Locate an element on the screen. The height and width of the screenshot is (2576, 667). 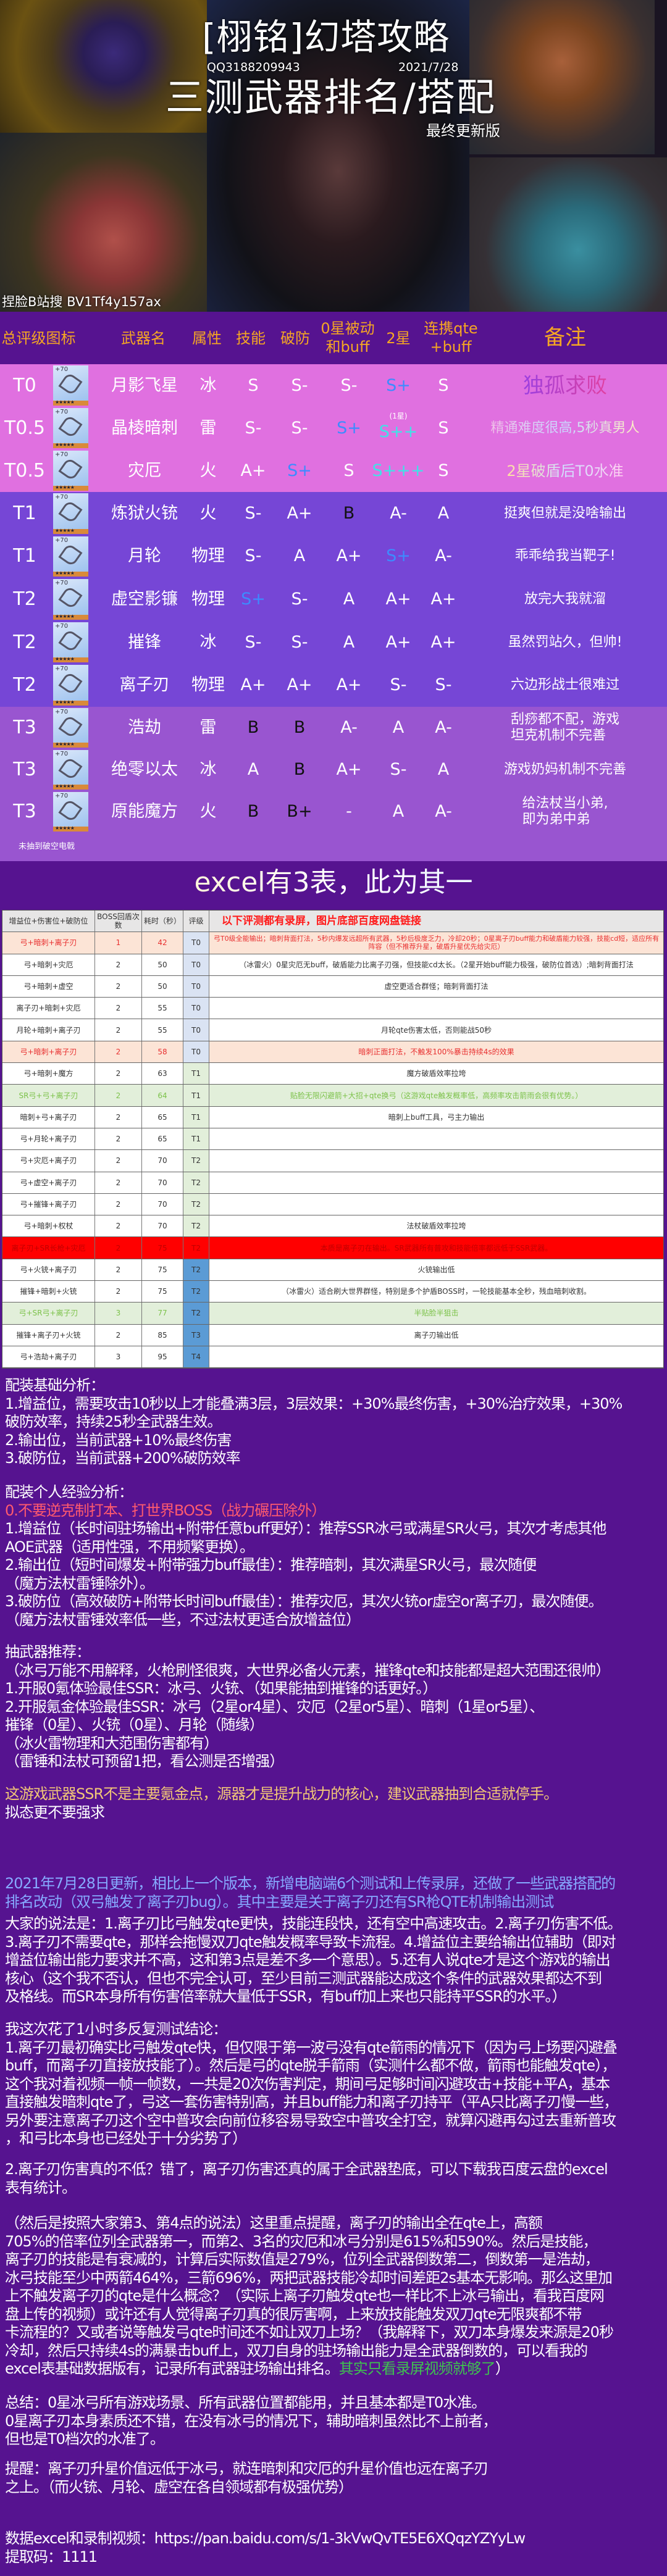
grade-zero: B is located at coordinates (349, 513).